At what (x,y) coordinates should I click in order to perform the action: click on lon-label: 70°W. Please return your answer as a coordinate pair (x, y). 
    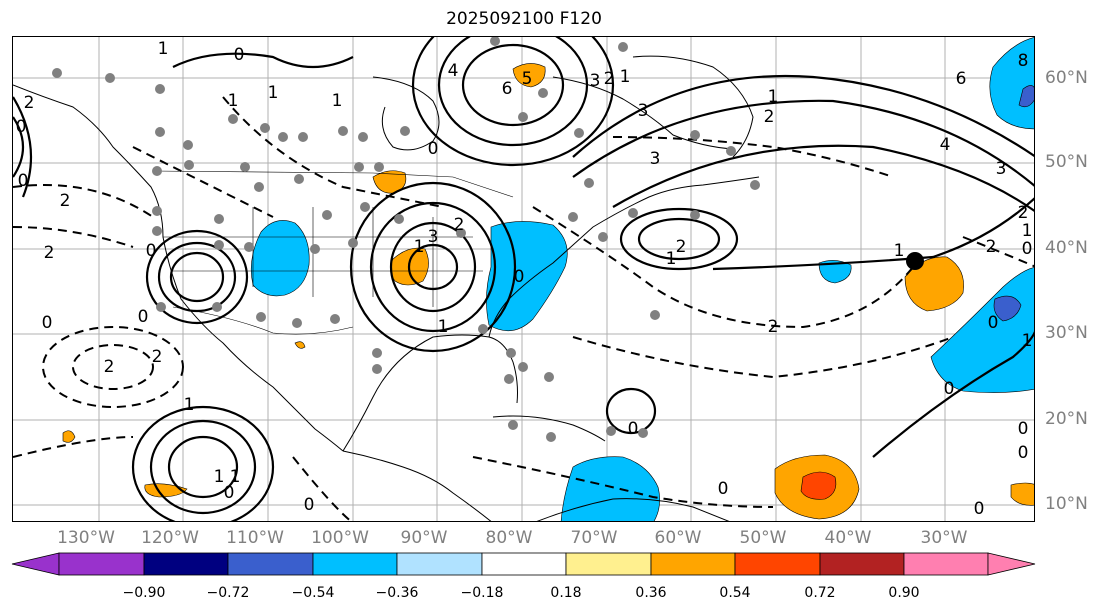
    Looking at the image, I should click on (594, 538).